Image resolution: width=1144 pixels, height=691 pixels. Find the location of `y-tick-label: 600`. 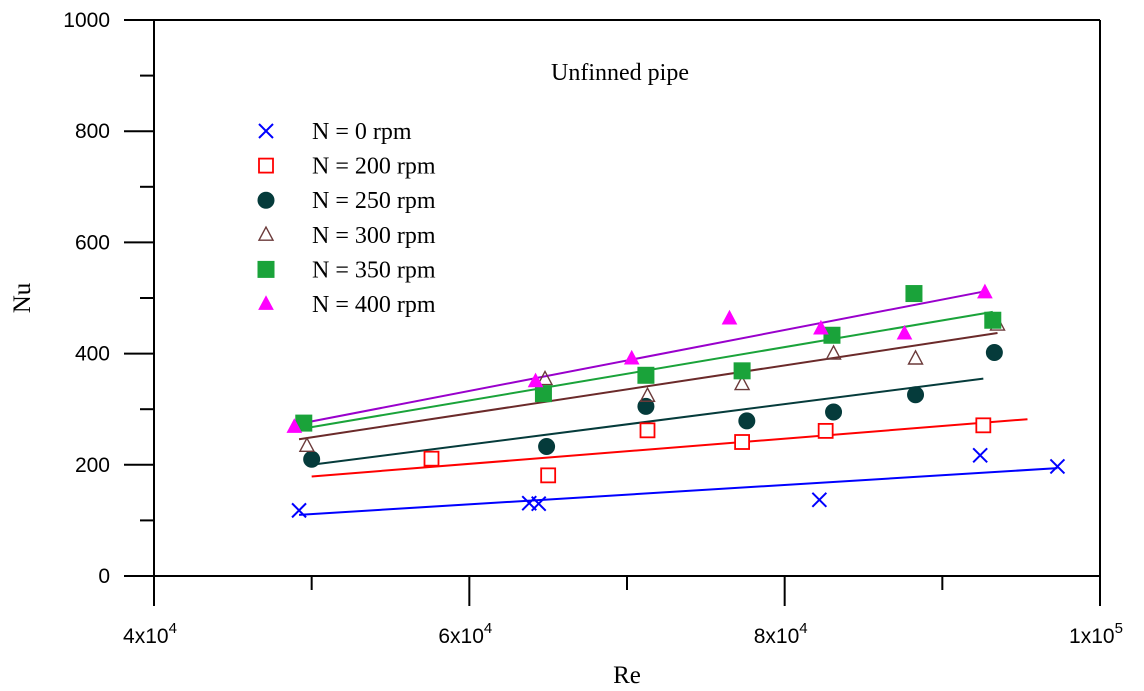

y-tick-label: 600 is located at coordinates (92, 242).